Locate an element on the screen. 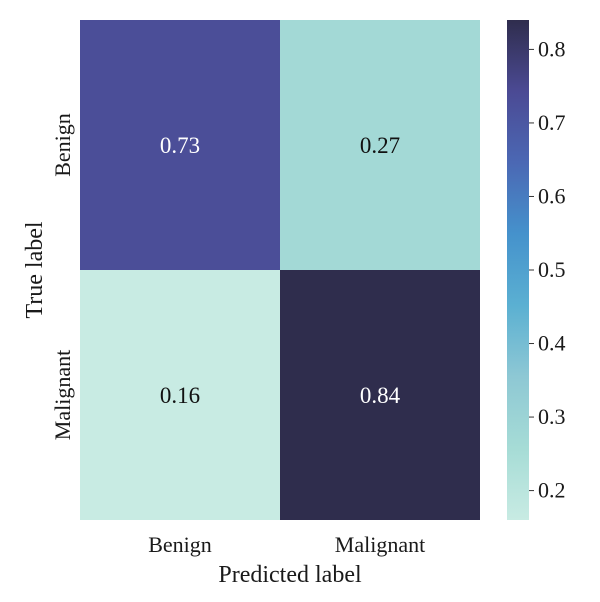 This screenshot has height=602, width=600. heatmap-cell-r0-c1 is located at coordinates (380, 145).